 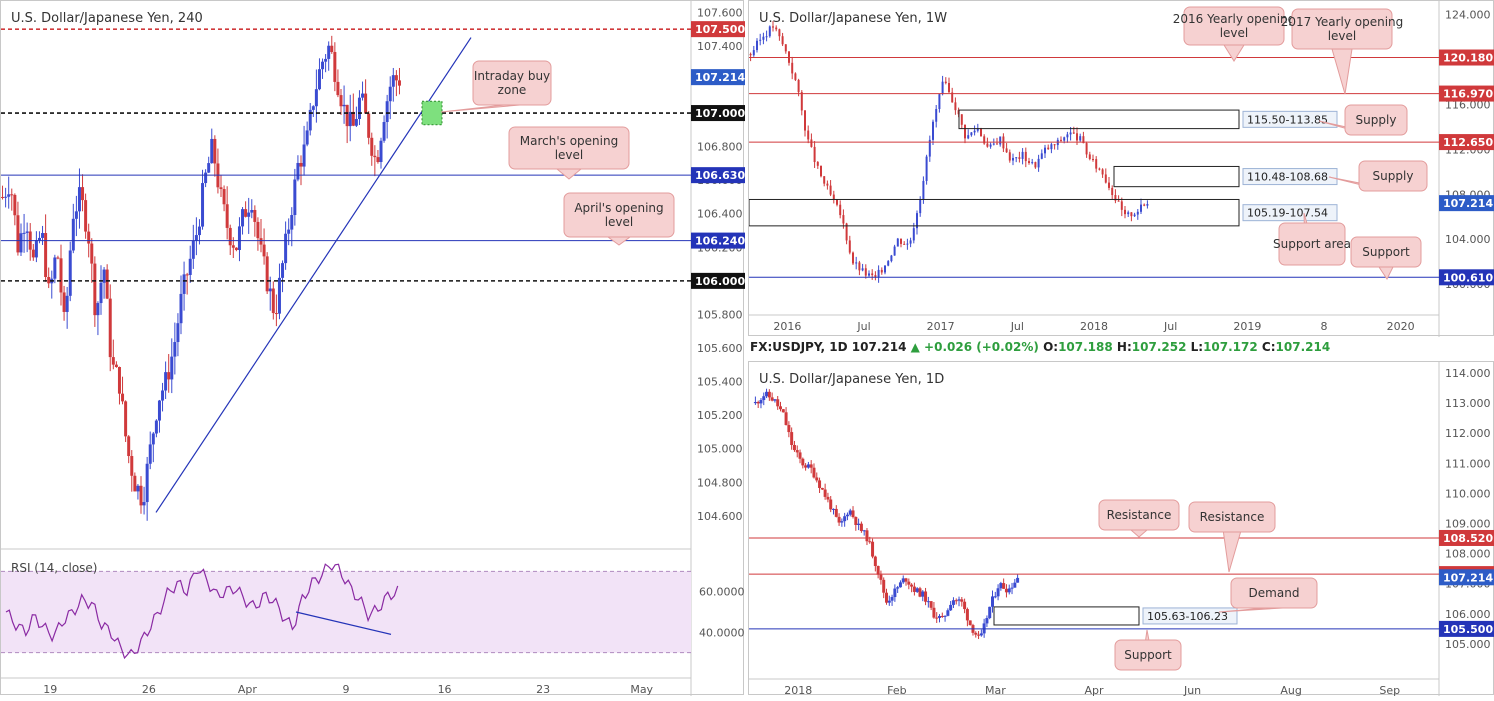 What do you see at coordinates (720, 516) in the screenshot?
I see `y-tick-label: 104.600` at bounding box center [720, 516].